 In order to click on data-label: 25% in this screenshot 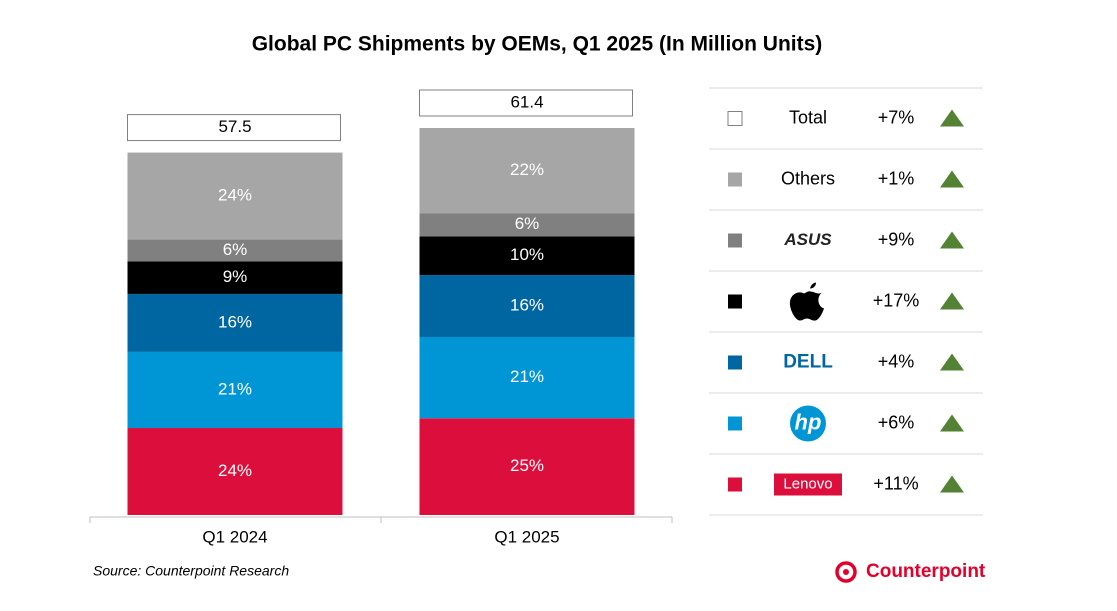, I will do `click(527, 465)`.